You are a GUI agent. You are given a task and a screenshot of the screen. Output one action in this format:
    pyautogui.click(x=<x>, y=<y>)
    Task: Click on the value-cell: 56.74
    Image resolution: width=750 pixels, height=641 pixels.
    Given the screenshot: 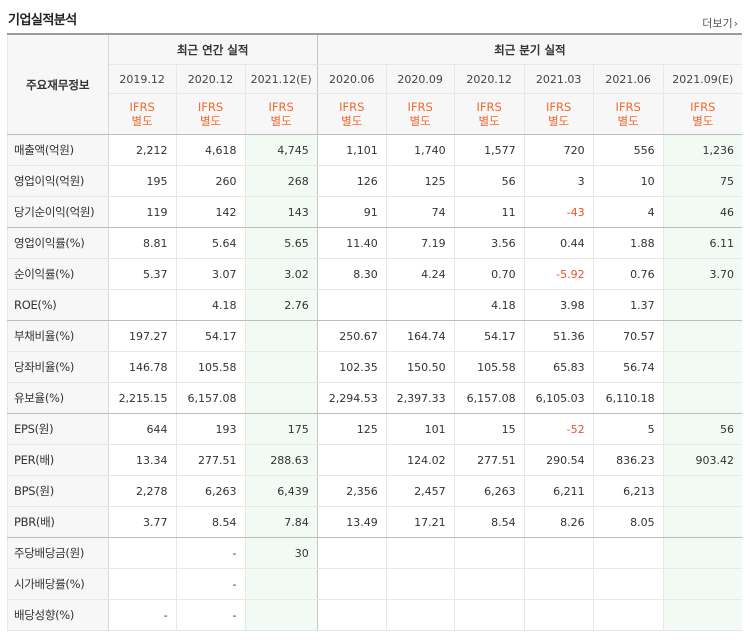 What is the action you would take?
    pyautogui.click(x=628, y=367)
    